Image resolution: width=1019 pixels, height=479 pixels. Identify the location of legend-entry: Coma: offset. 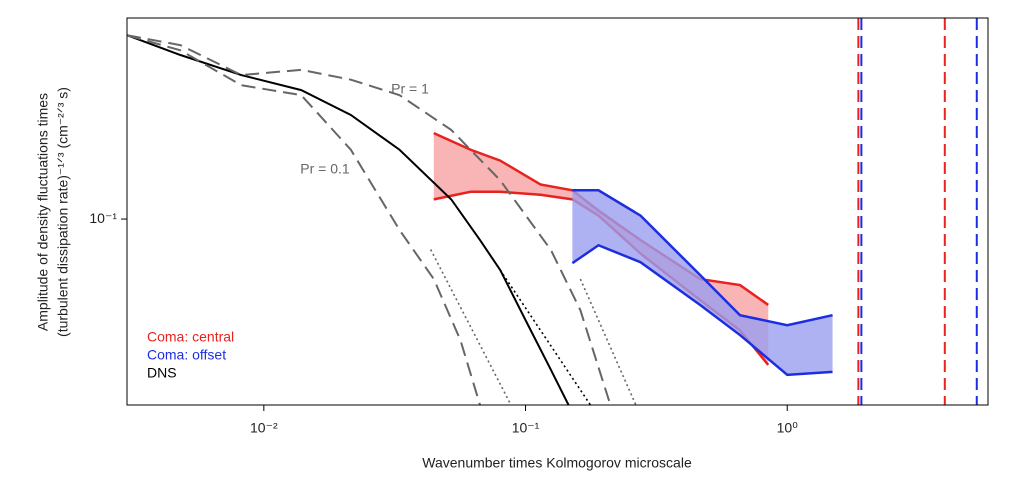
(186, 355).